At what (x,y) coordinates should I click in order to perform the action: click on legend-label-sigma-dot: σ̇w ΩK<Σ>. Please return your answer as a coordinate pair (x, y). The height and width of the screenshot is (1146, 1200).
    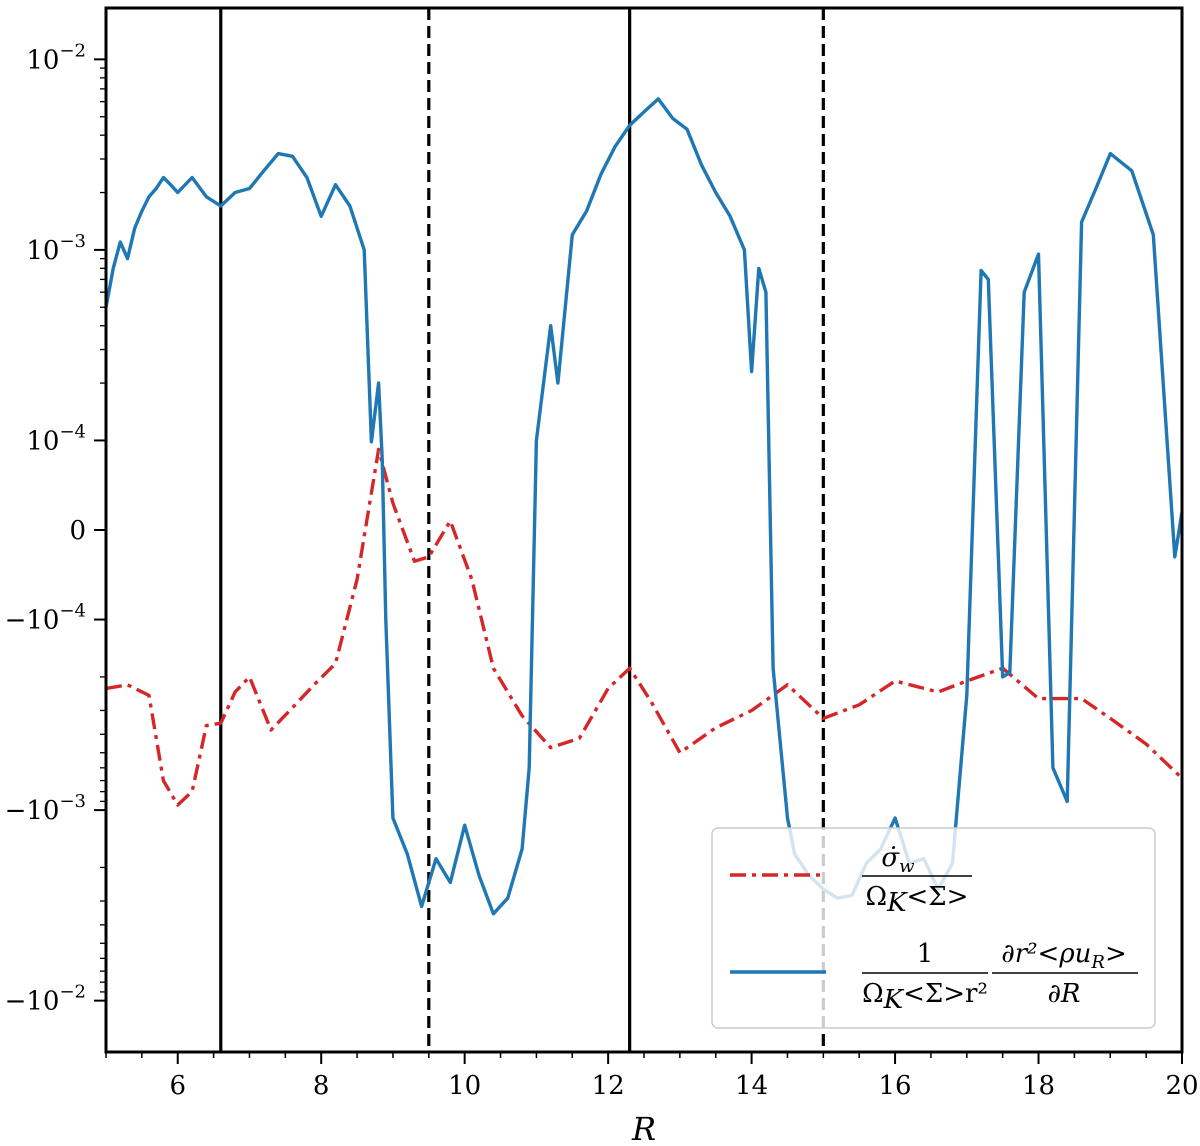
    Looking at the image, I should click on (917, 880).